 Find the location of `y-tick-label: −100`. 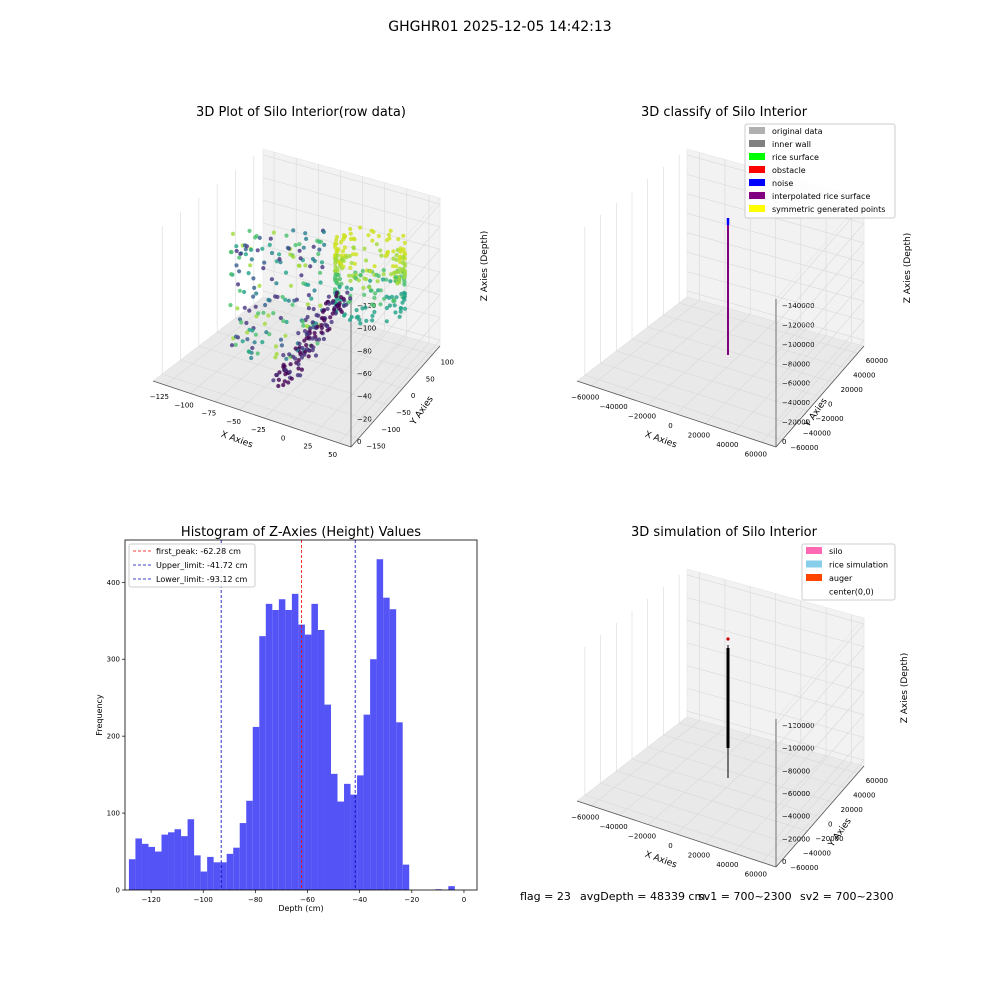

y-tick-label: −100 is located at coordinates (390, 430).